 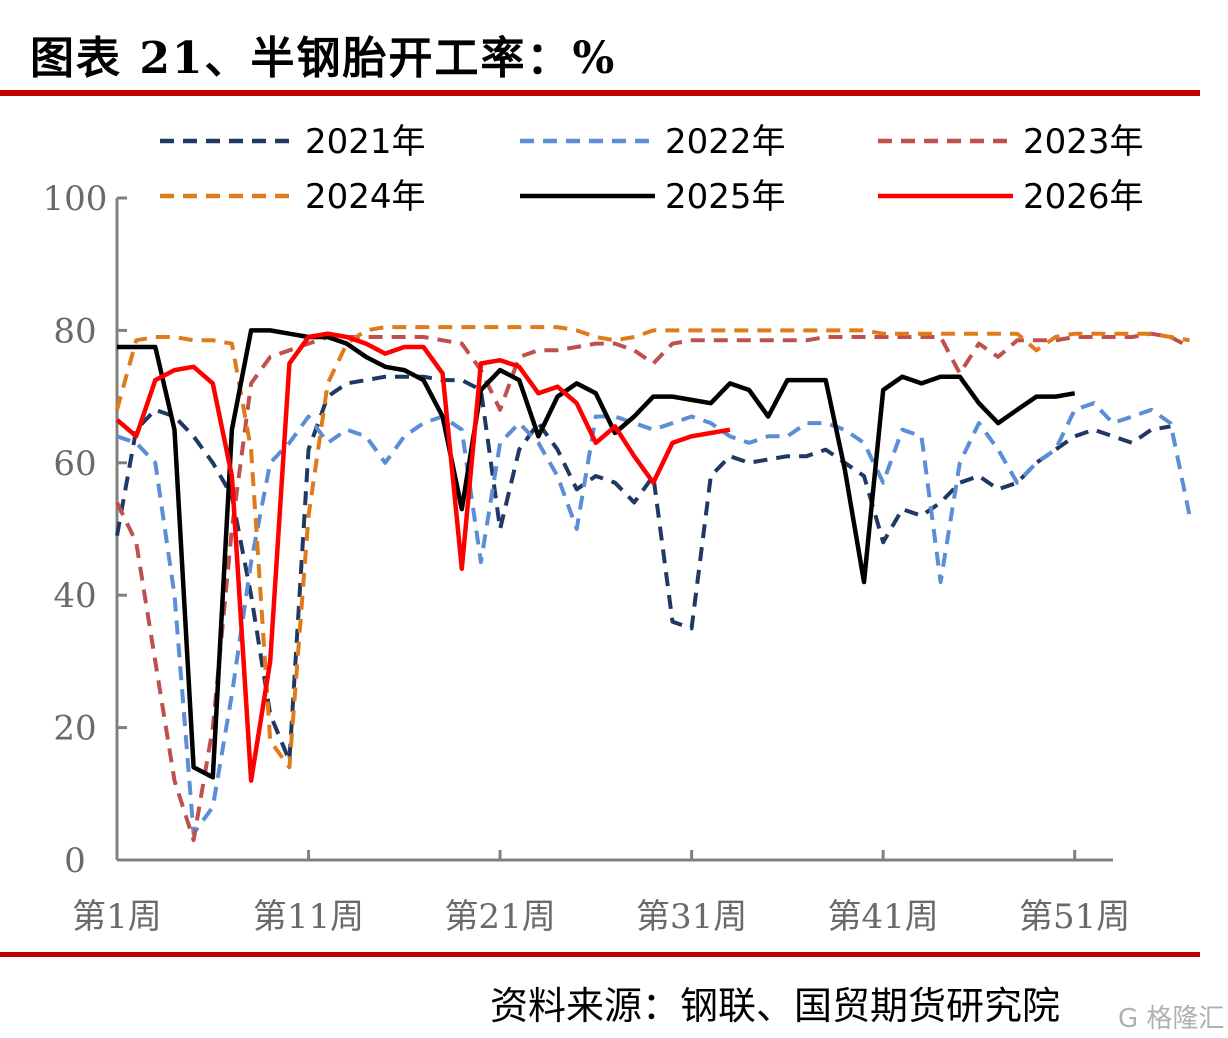 I want to click on legend-label-1: 2022年, so click(x=725, y=142).